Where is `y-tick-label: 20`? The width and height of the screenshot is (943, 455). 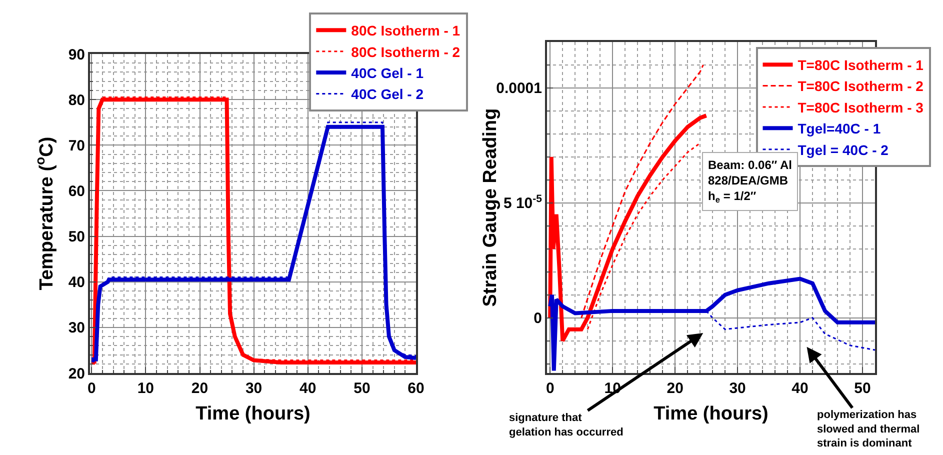 y-tick-label: 20 is located at coordinates (76, 373).